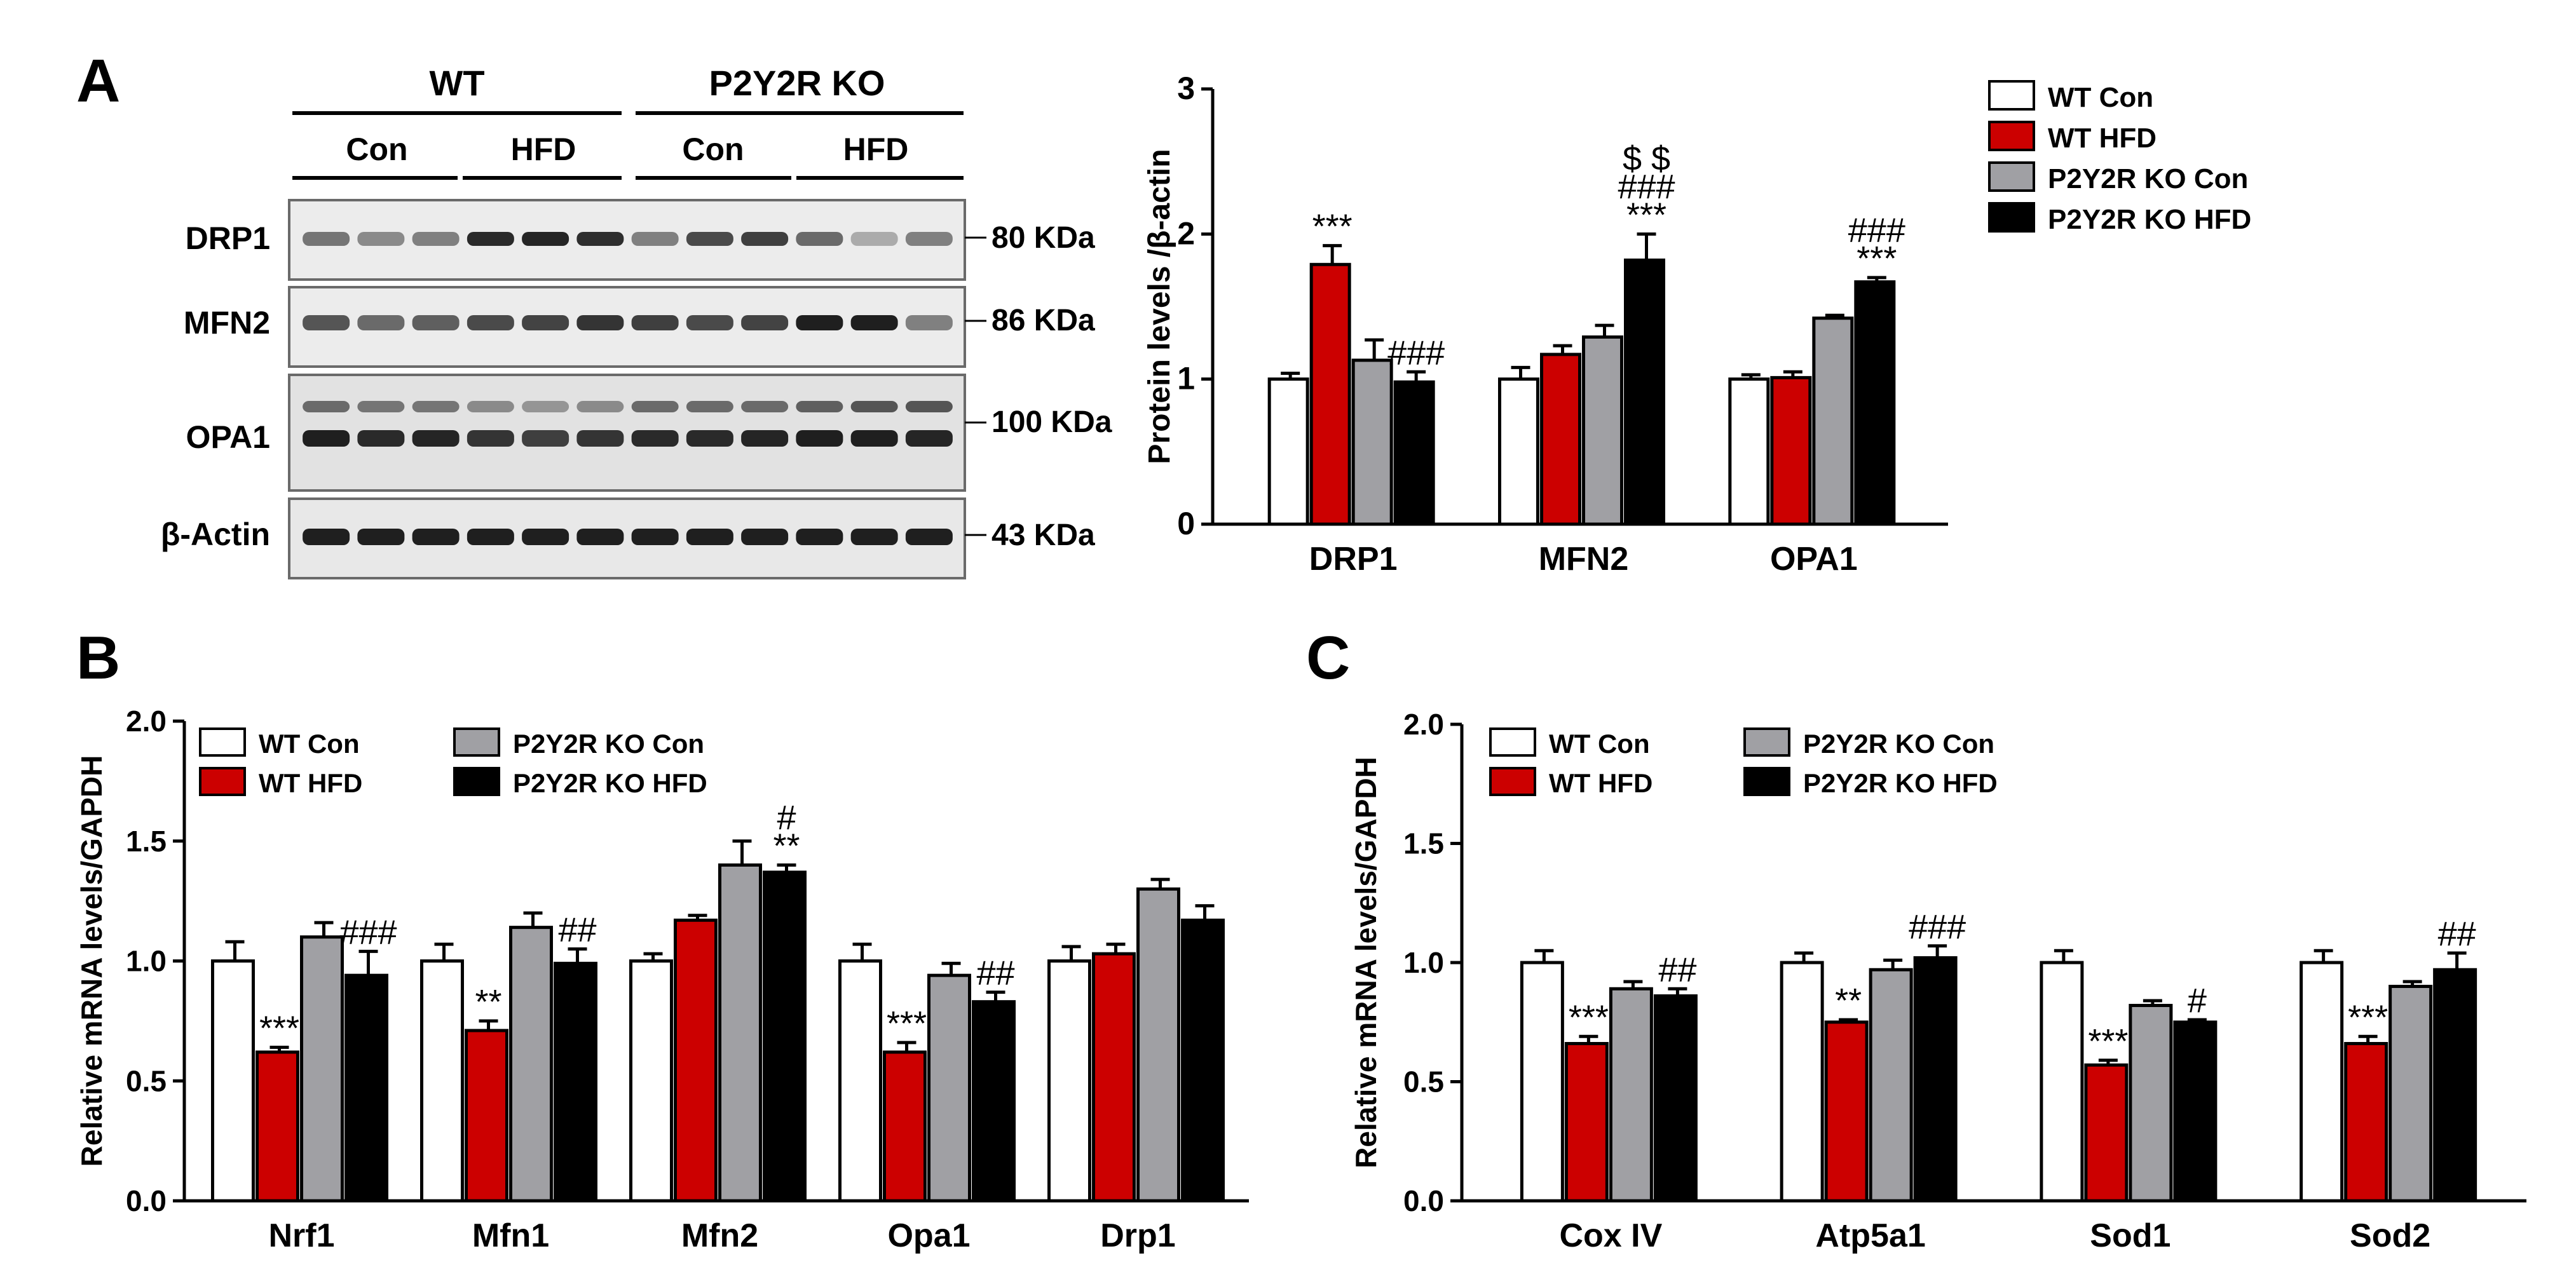 This screenshot has height=1265, width=2576. I want to click on y-tick-label: 2.0, so click(1423, 724).